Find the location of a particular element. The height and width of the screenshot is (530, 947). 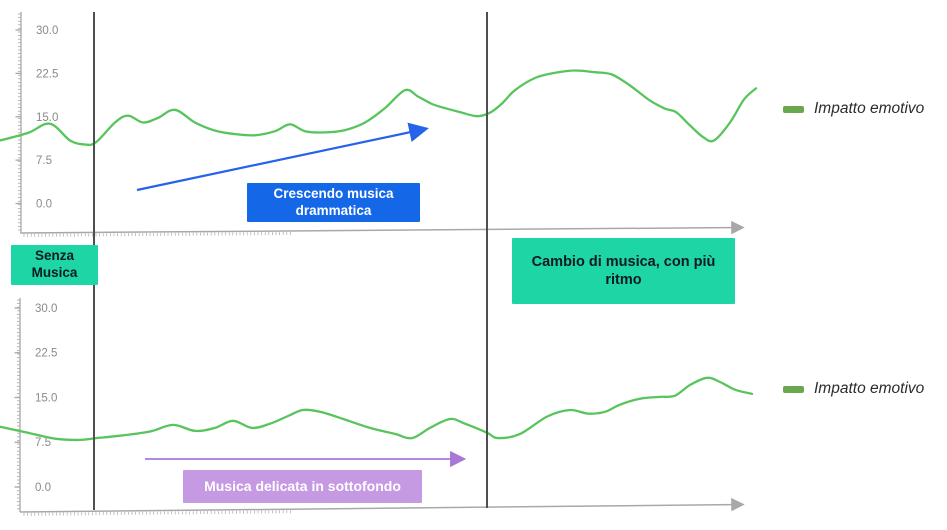

emotional-impact-curve-top is located at coordinates (379, 108).